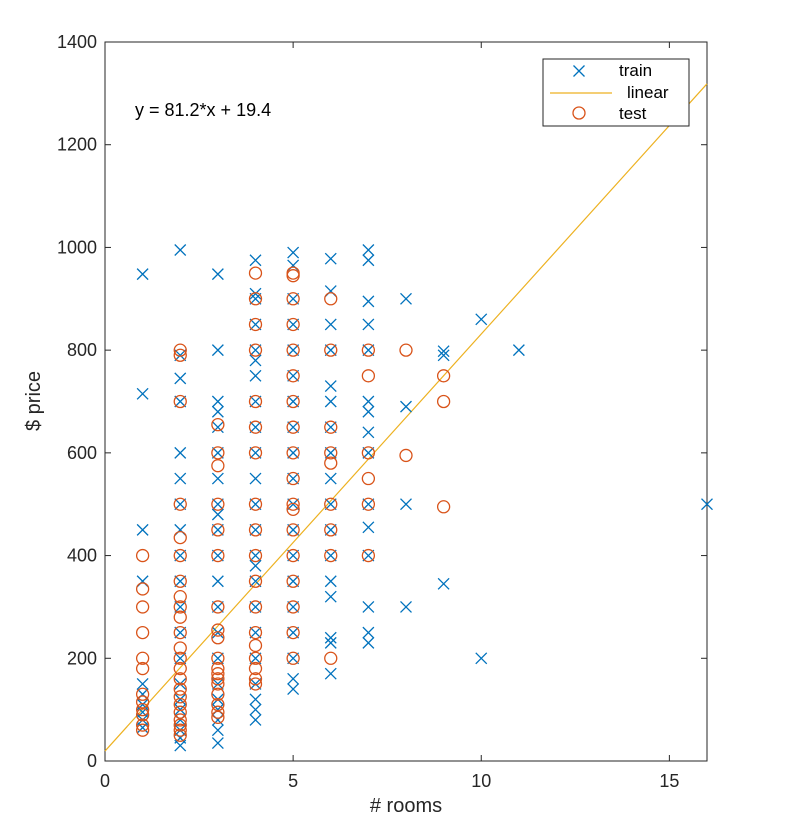 This screenshot has width=800, height=837. Describe the element at coordinates (105, 781) in the screenshot. I see `x-tick-label: 0` at that location.